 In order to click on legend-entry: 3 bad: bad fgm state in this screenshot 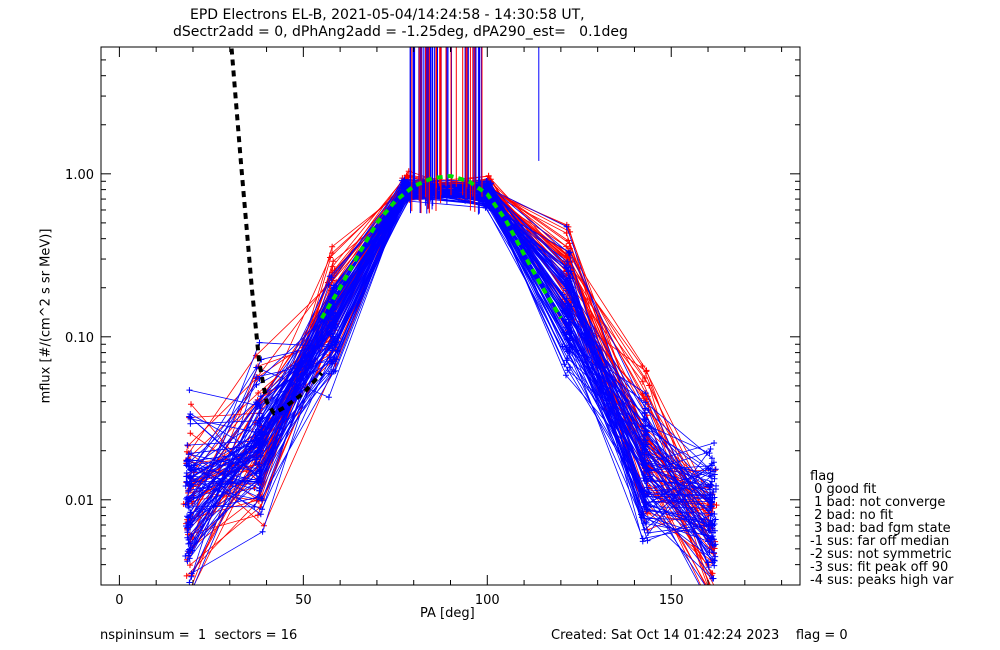, I will do `click(880, 528)`.